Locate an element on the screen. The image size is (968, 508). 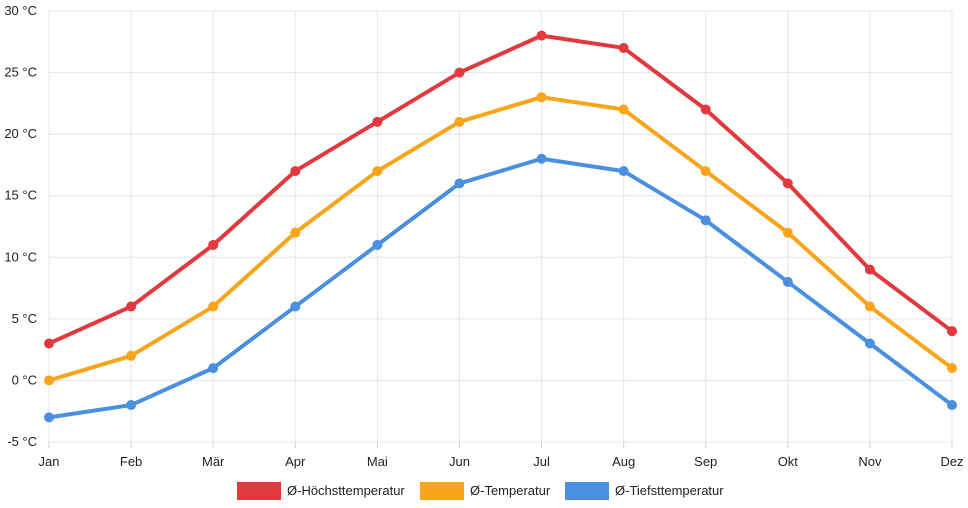
y-tick-label: 15 °C is located at coordinates (20, 195).